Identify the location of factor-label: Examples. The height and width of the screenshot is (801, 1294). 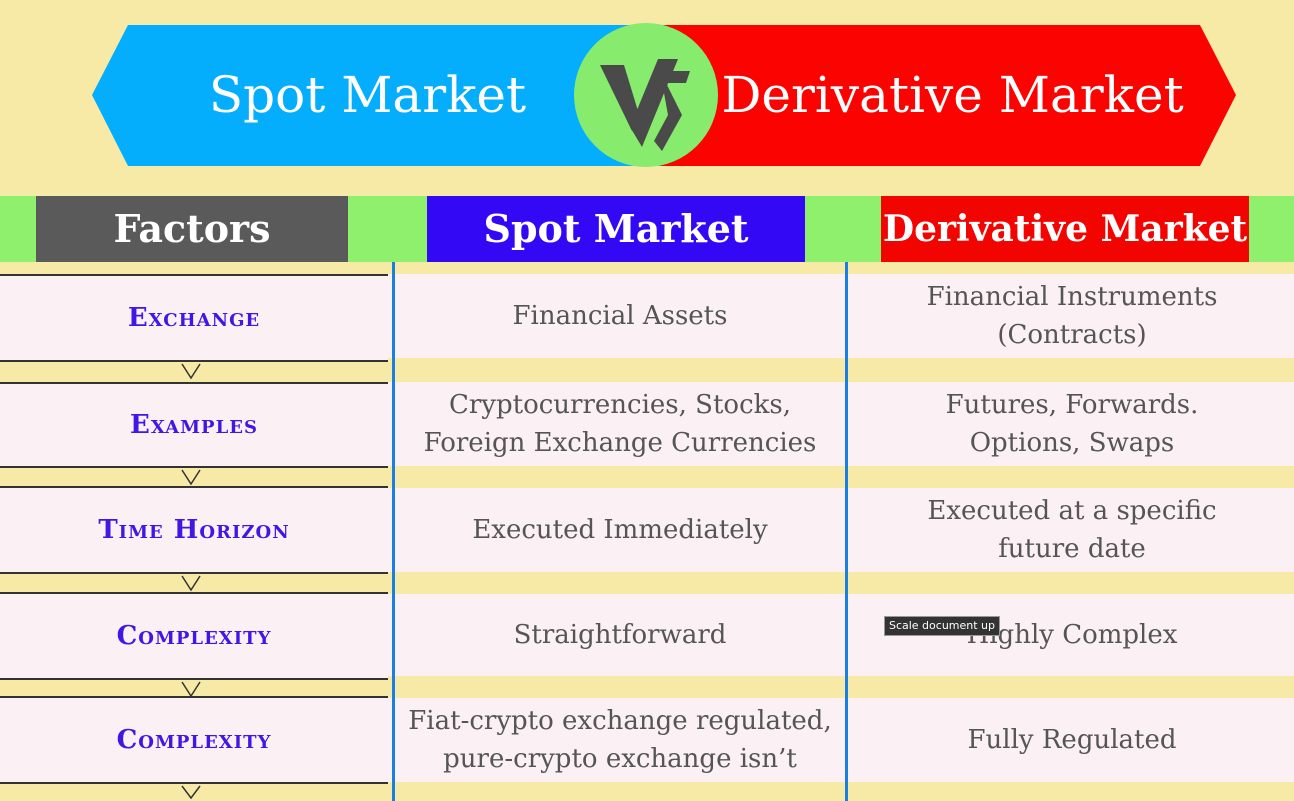
(194, 425).